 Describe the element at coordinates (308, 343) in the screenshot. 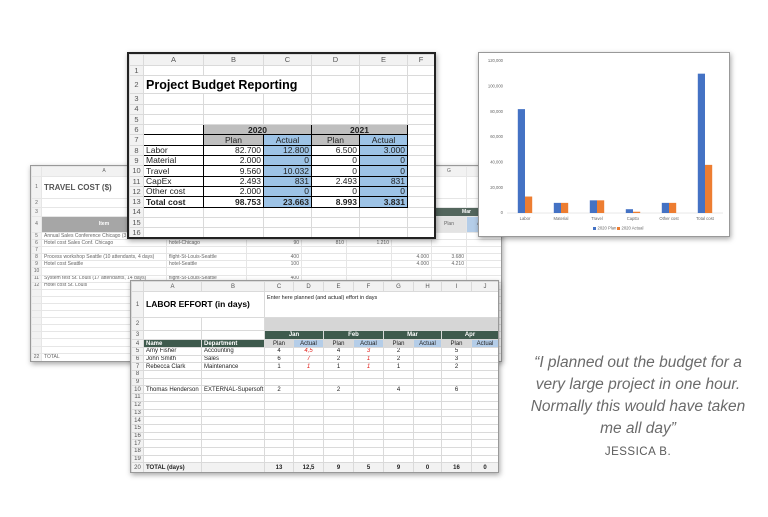

I see `cell: Actual` at that location.